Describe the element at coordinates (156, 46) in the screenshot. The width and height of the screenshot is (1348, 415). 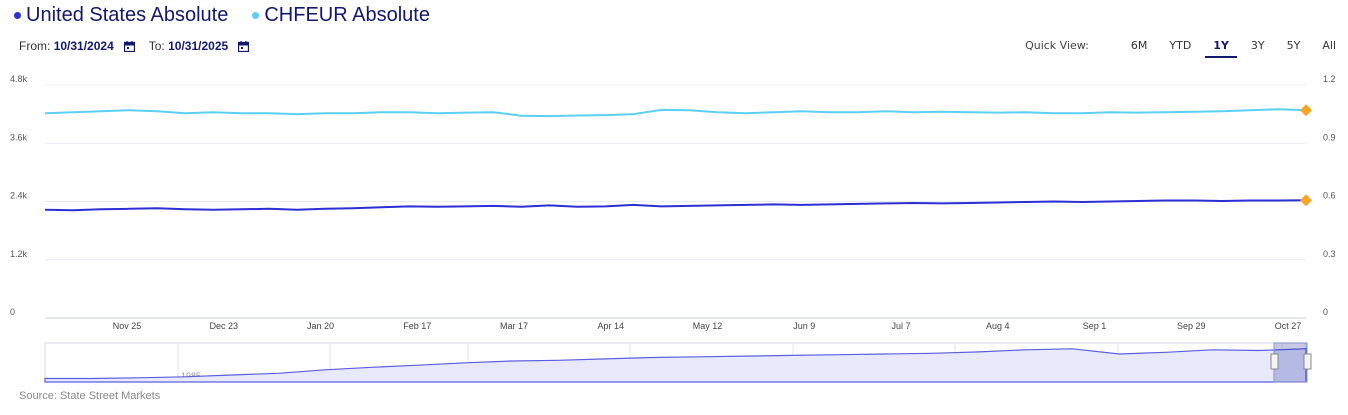
I see `to-label: To:` at that location.